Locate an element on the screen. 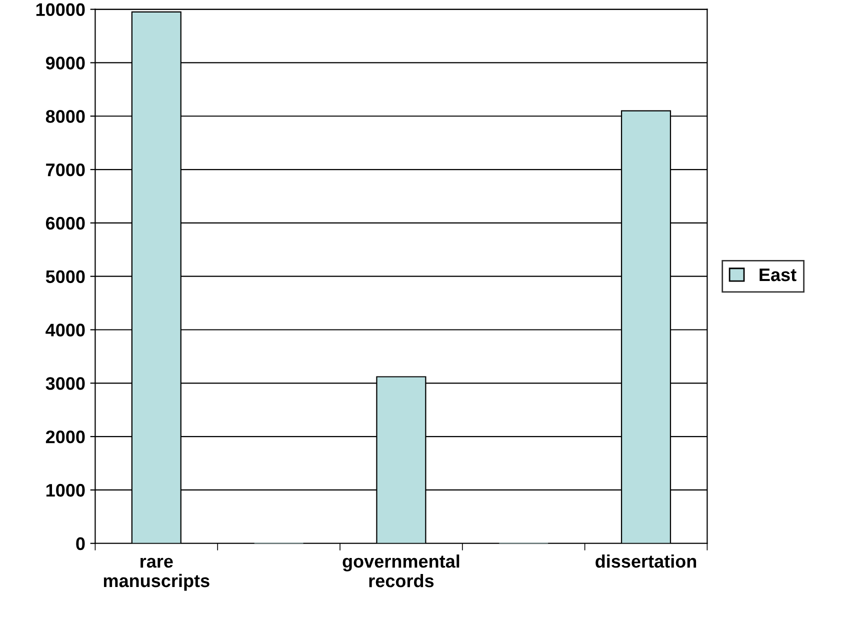 The height and width of the screenshot is (621, 850). y-tick-label: 0 is located at coordinates (80, 543).